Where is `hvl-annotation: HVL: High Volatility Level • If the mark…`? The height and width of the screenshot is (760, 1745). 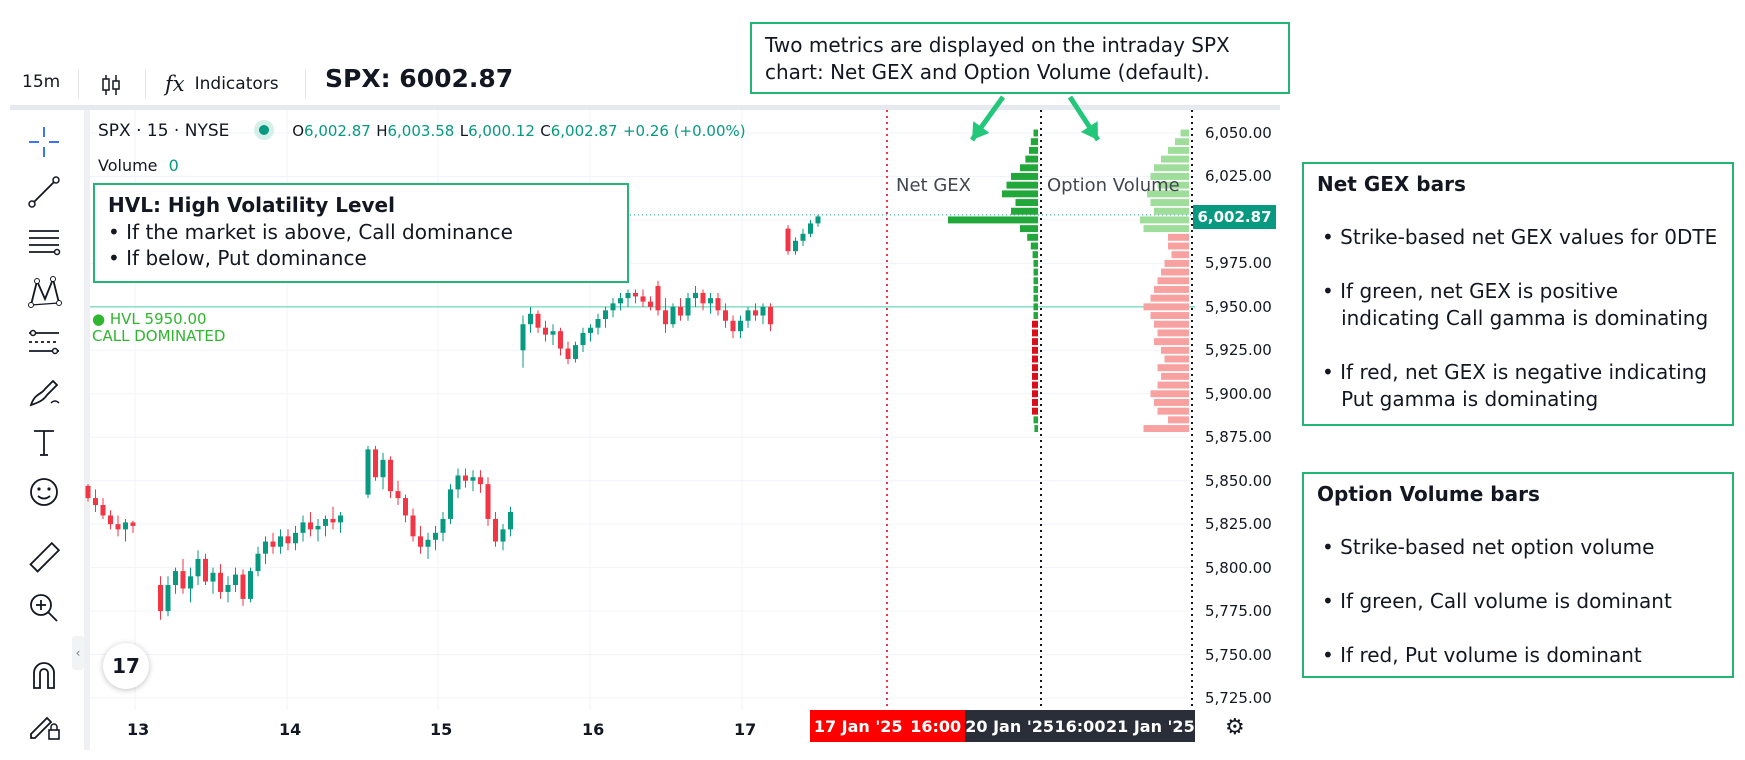
hvl-annotation: HVL: High Volatility Level • If the mark… is located at coordinates (361, 233).